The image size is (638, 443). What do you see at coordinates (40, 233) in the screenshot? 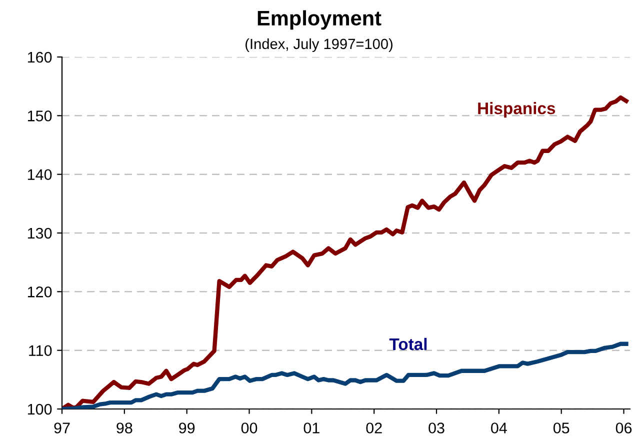
I see `y-tick-label: 130` at bounding box center [40, 233].